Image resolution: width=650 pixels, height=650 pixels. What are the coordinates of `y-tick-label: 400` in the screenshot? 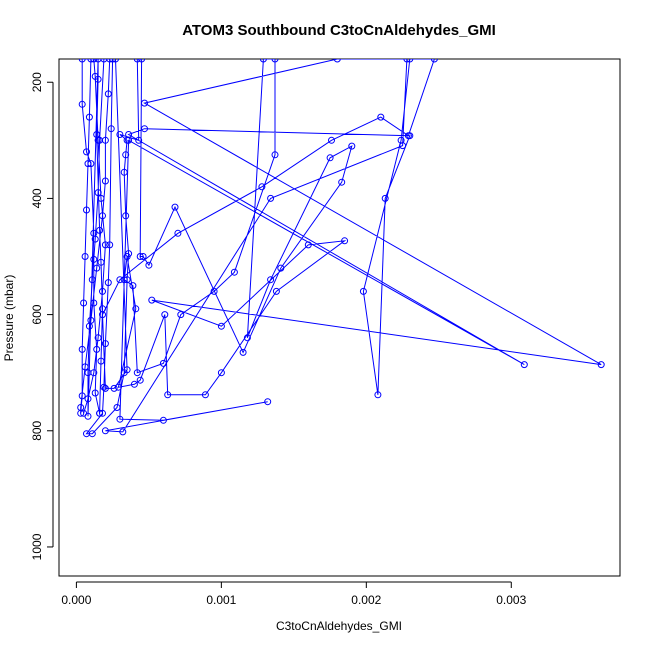 It's located at (37, 198).